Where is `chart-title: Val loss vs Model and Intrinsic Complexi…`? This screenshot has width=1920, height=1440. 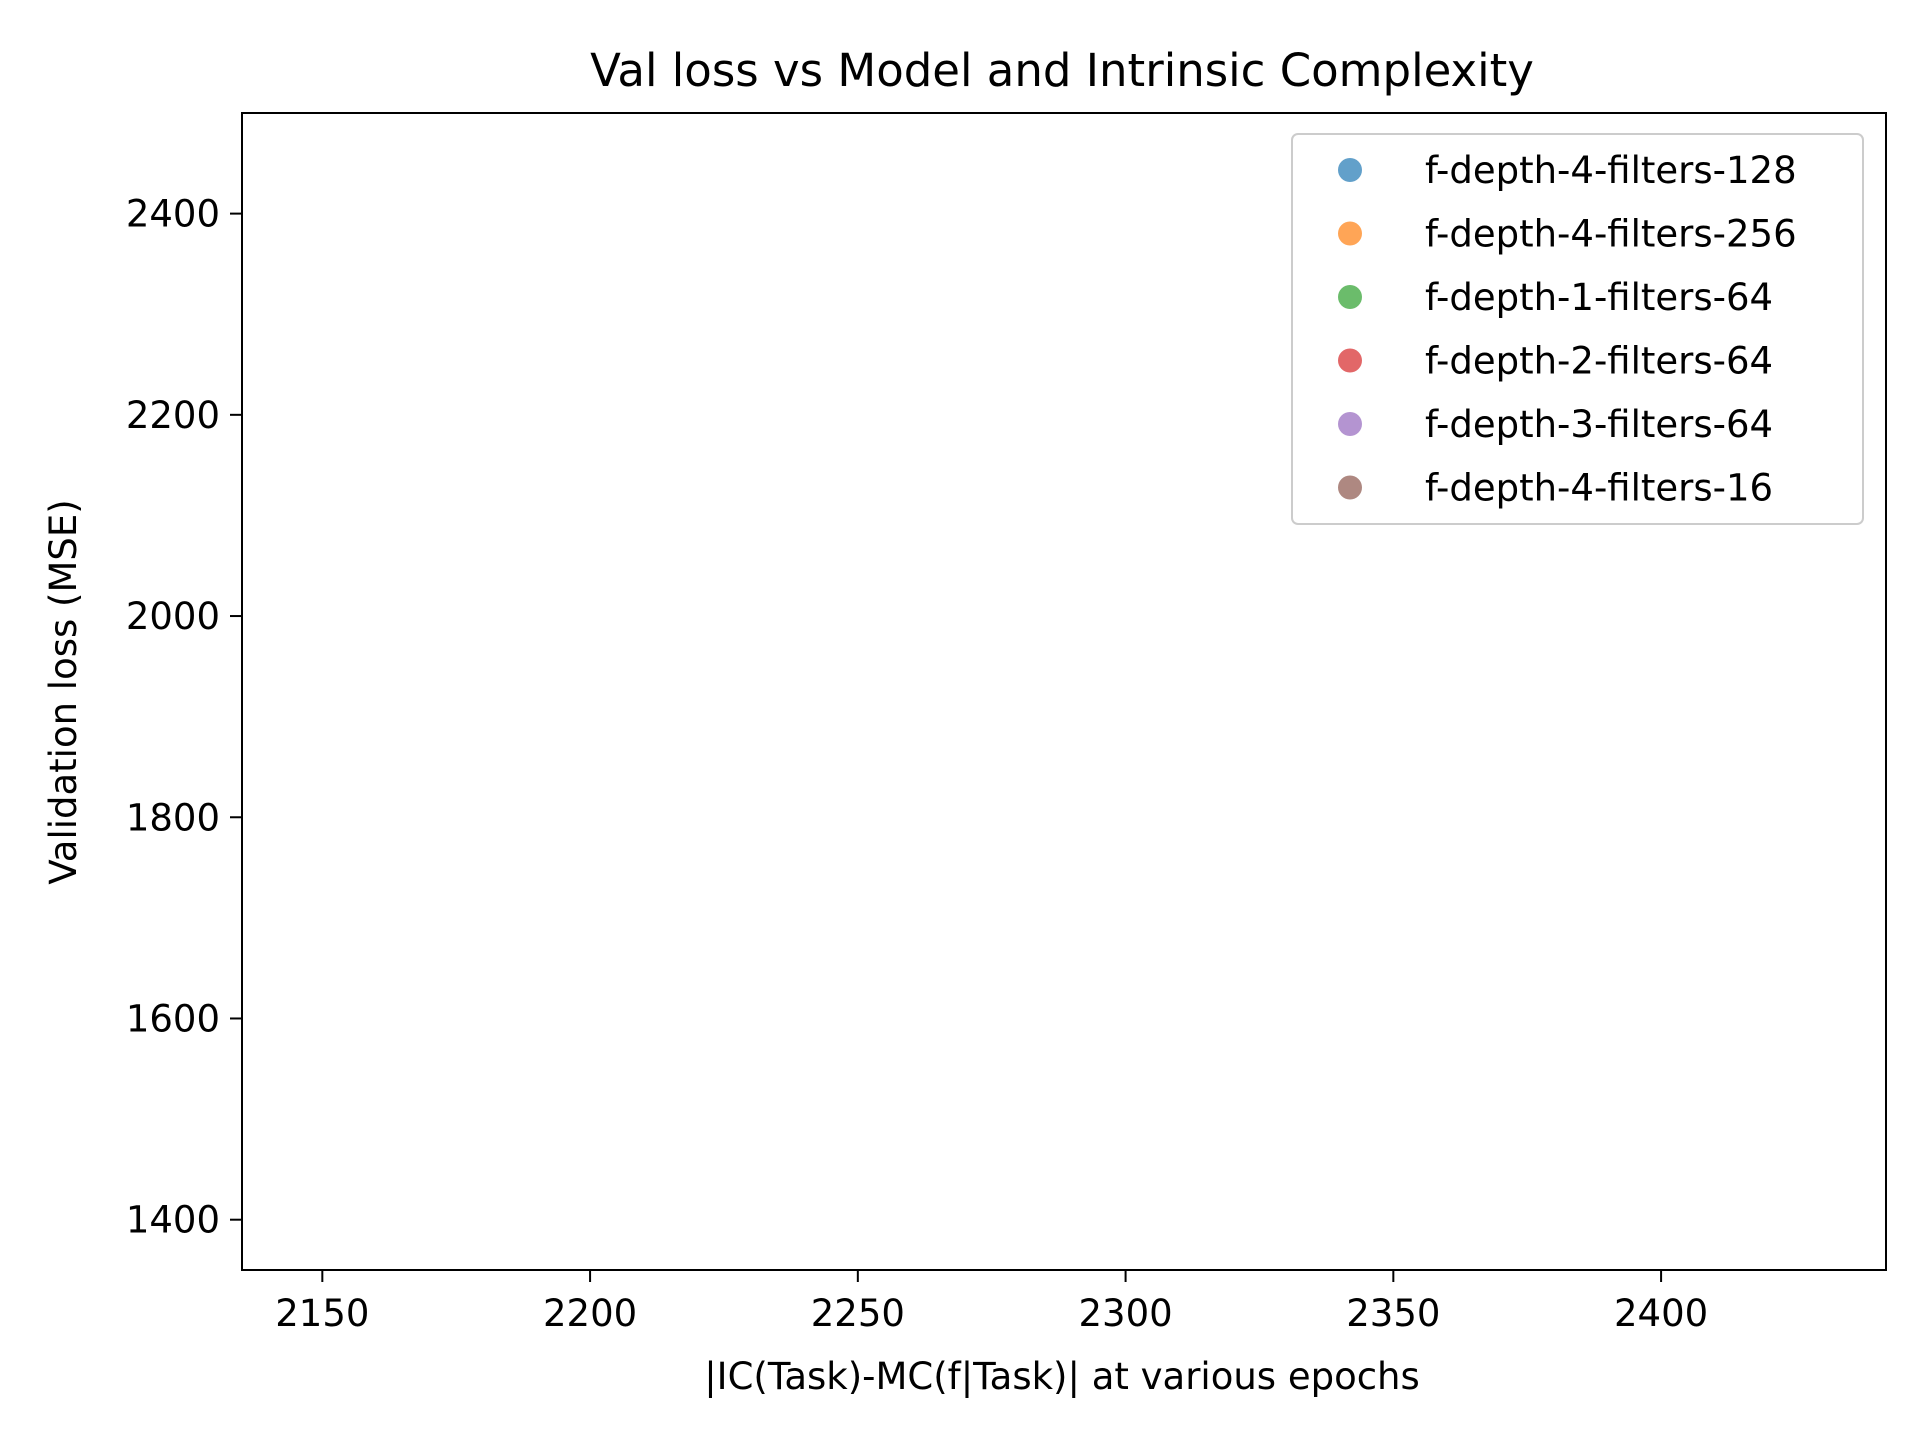
chart-title: Val loss vs Model and Intrinsic Complexi… is located at coordinates (1062, 70).